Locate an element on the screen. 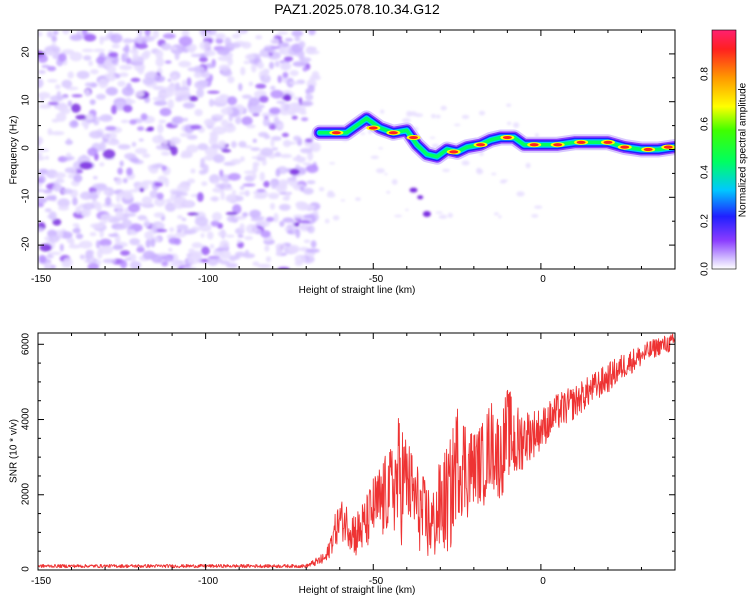 The height and width of the screenshot is (600, 750). x-tick-label: -100 is located at coordinates (208, 279).